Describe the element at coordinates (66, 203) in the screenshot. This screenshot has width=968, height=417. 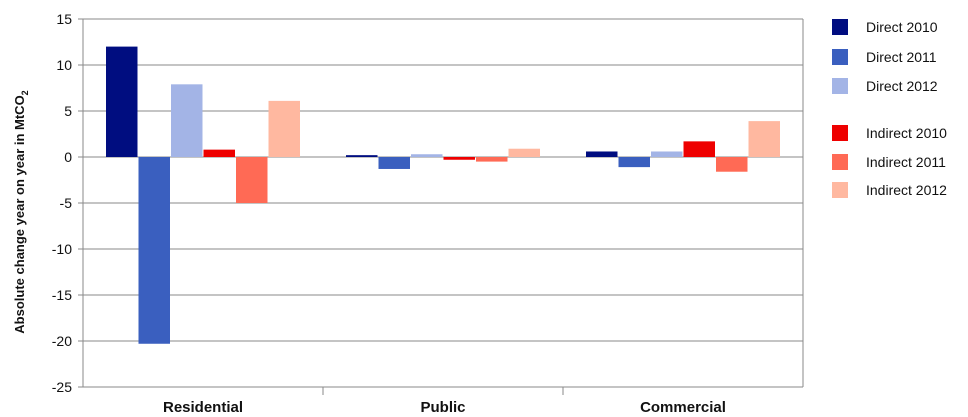
I see `y-tick-label: -5` at that location.